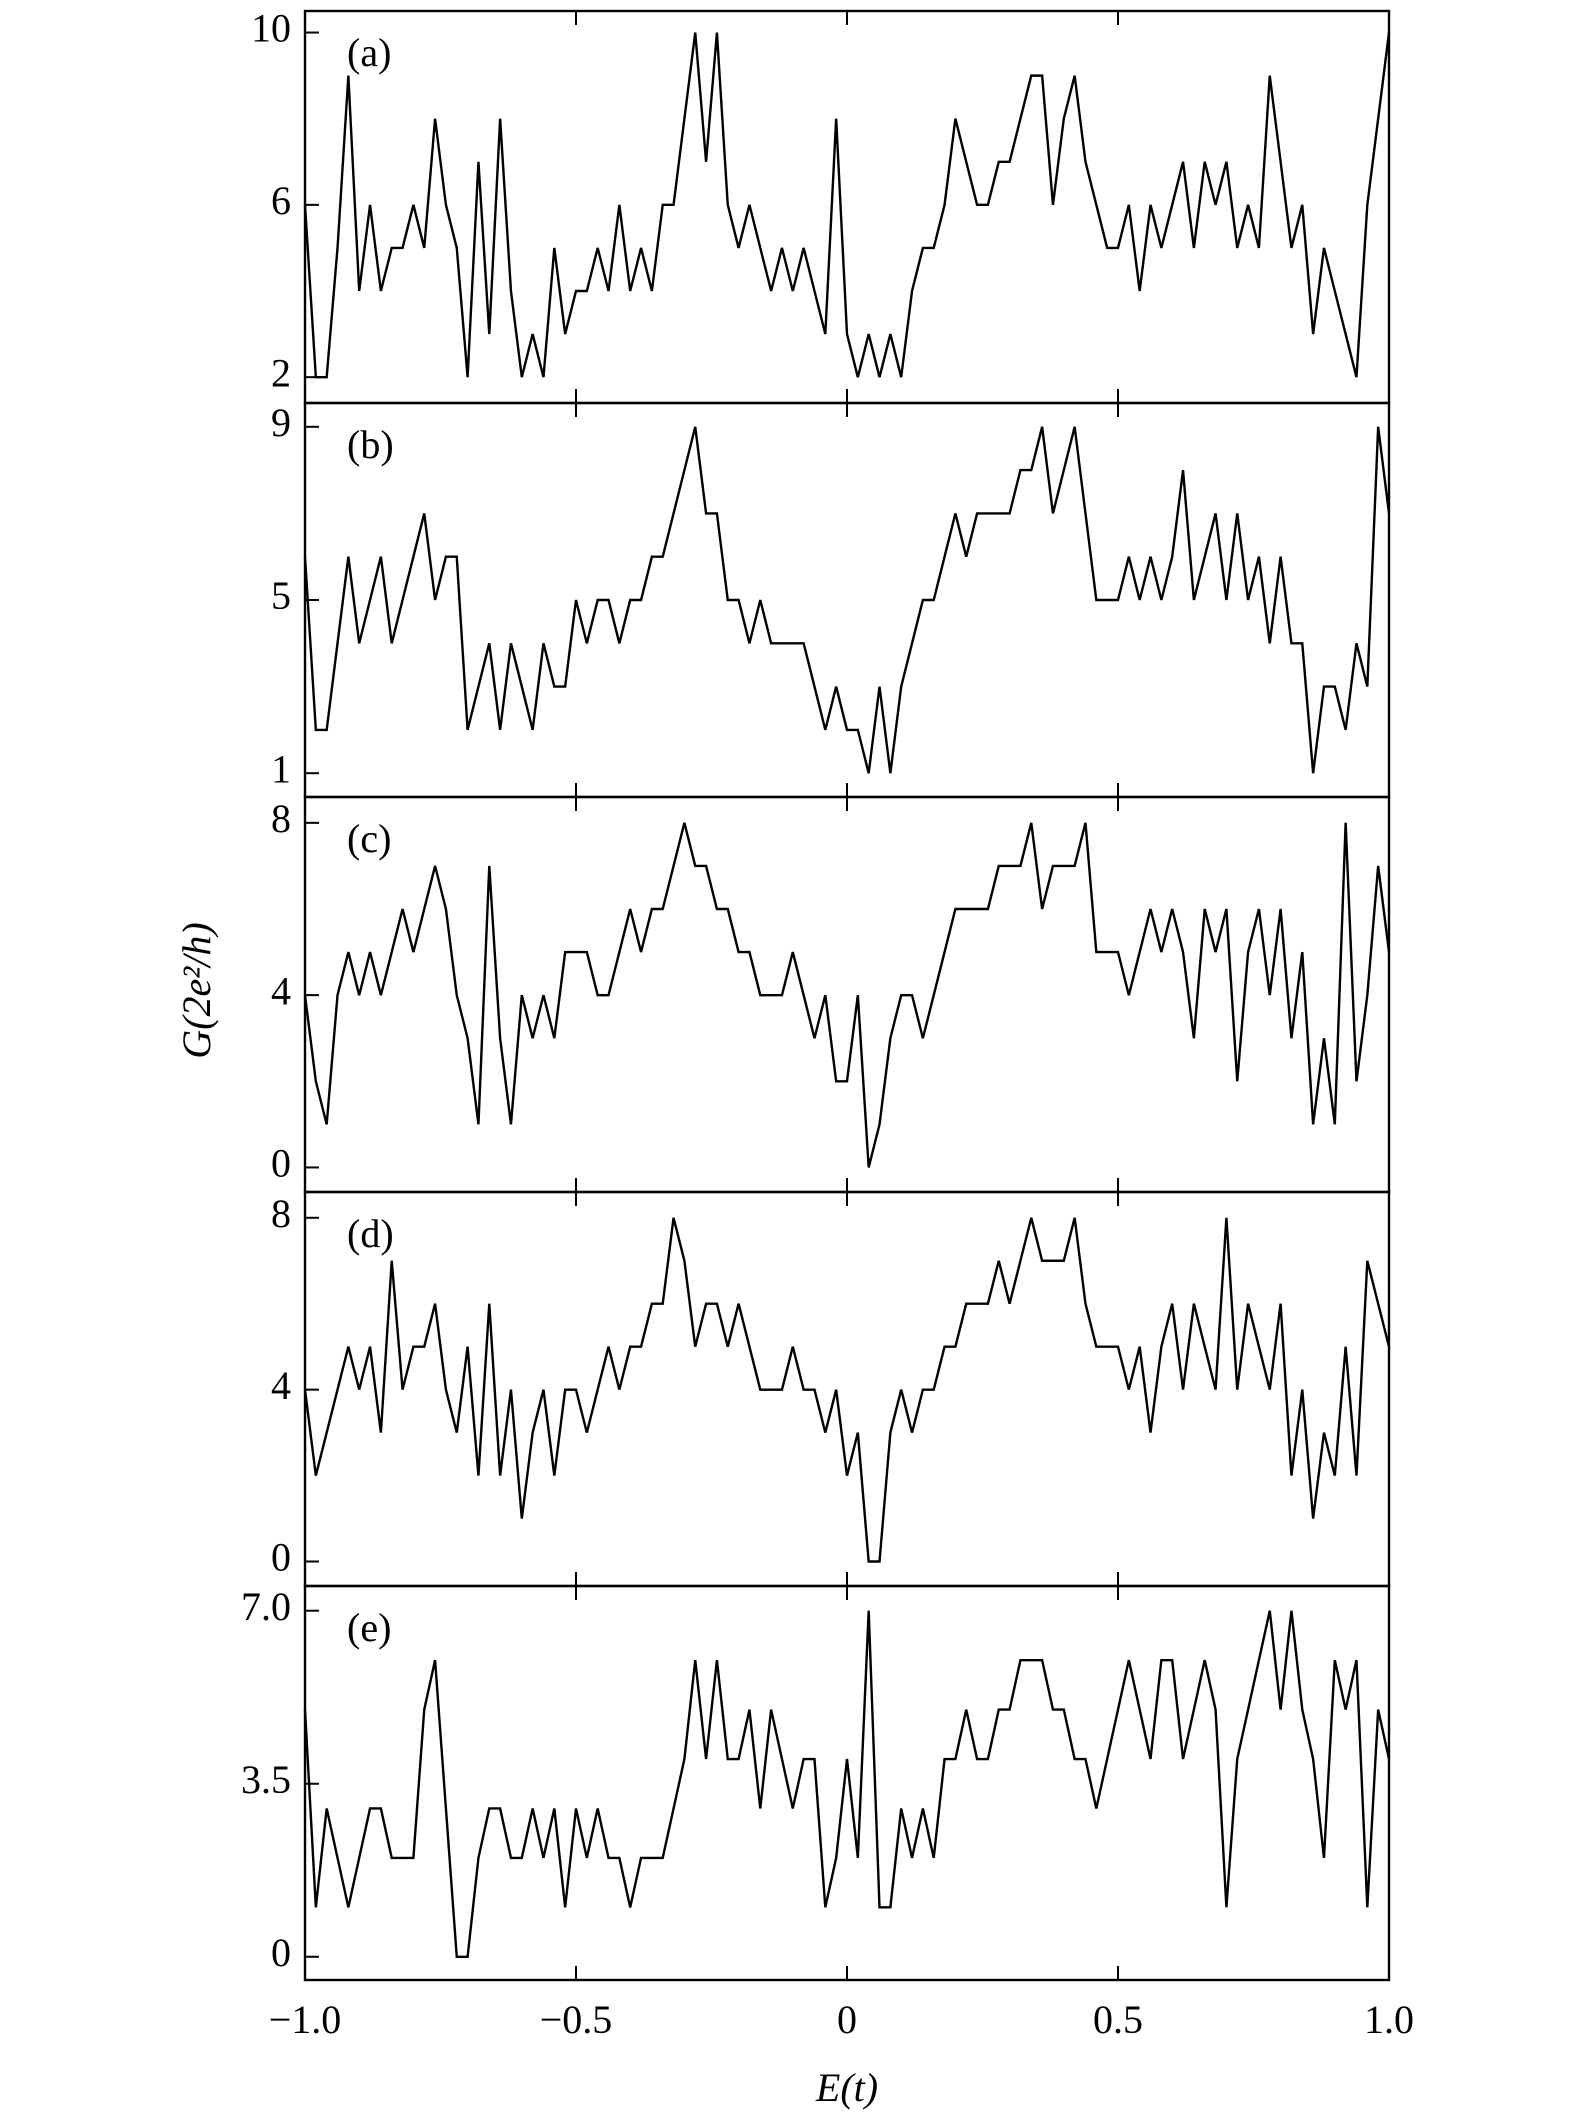 This screenshot has height=2126, width=1575. What do you see at coordinates (281, 768) in the screenshot?
I see `y-tick-label: 1` at bounding box center [281, 768].